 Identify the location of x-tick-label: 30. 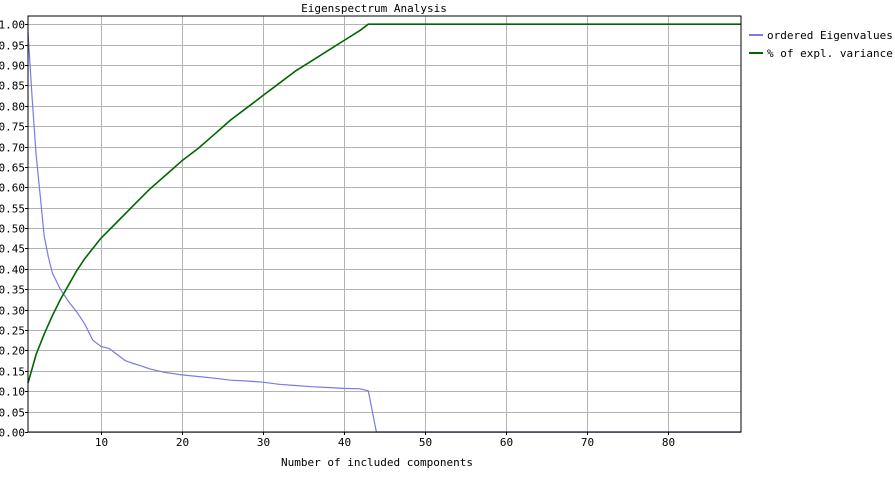
(263, 442).